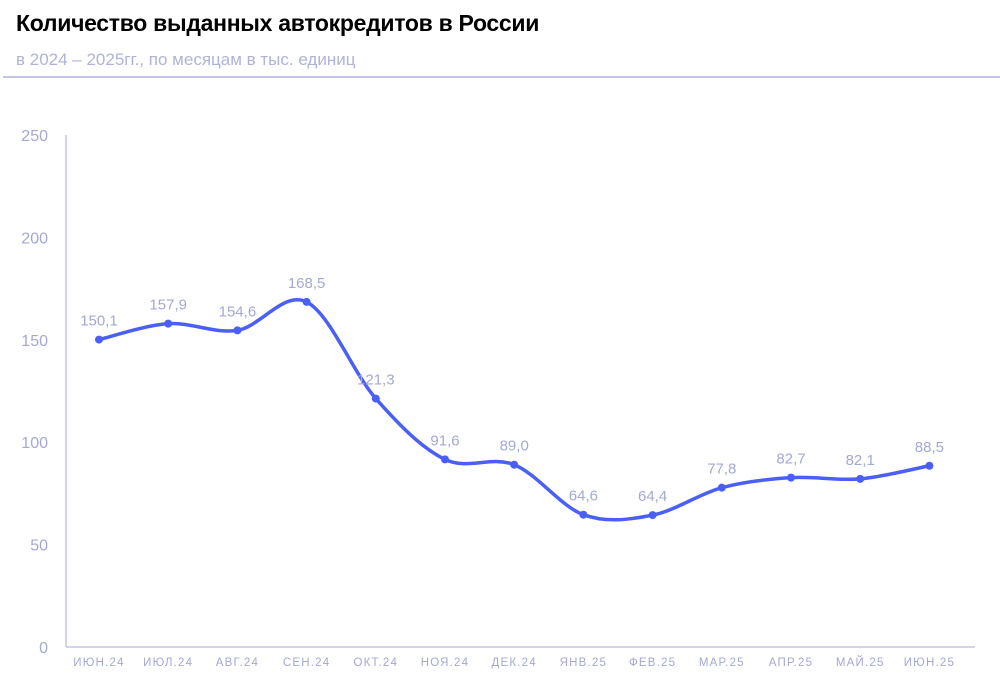 Image resolution: width=1000 pixels, height=679 pixels. What do you see at coordinates (34, 136) in the screenshot?
I see `y-tick-label: 250` at bounding box center [34, 136].